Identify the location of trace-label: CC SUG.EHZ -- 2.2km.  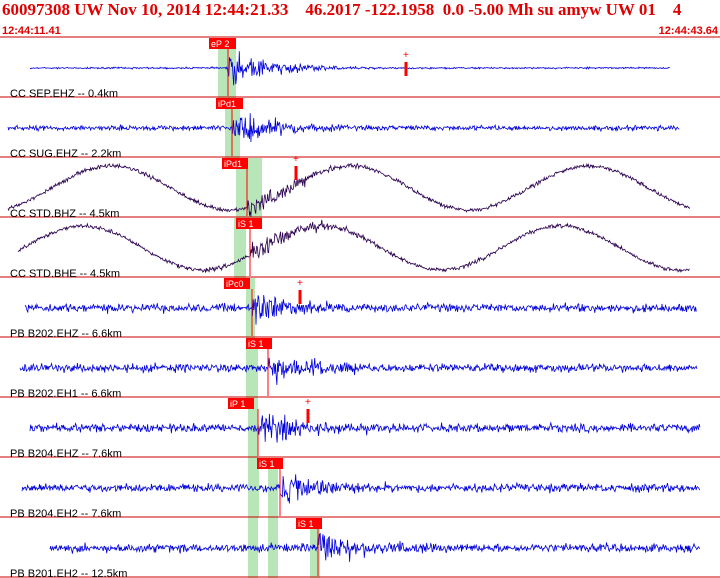
(65, 154).